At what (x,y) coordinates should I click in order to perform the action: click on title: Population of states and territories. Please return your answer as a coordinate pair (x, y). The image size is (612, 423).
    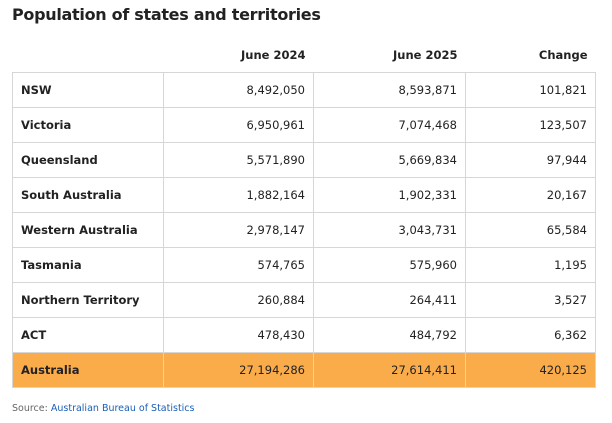
    Looking at the image, I should click on (166, 14).